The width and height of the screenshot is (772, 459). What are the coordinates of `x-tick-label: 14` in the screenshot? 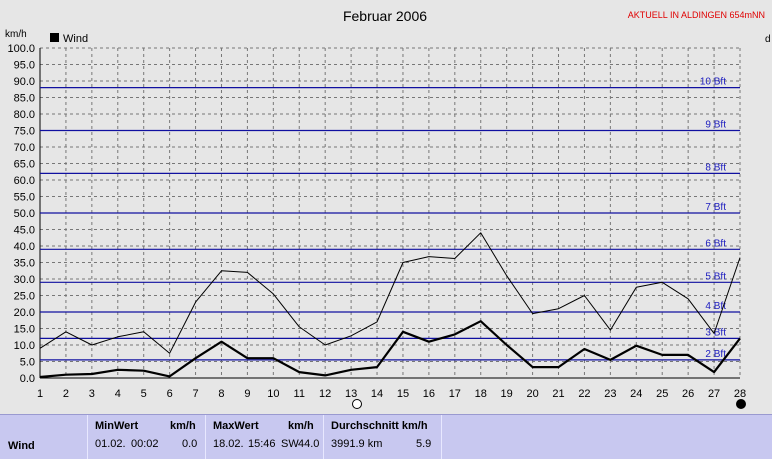 It's located at (377, 394).